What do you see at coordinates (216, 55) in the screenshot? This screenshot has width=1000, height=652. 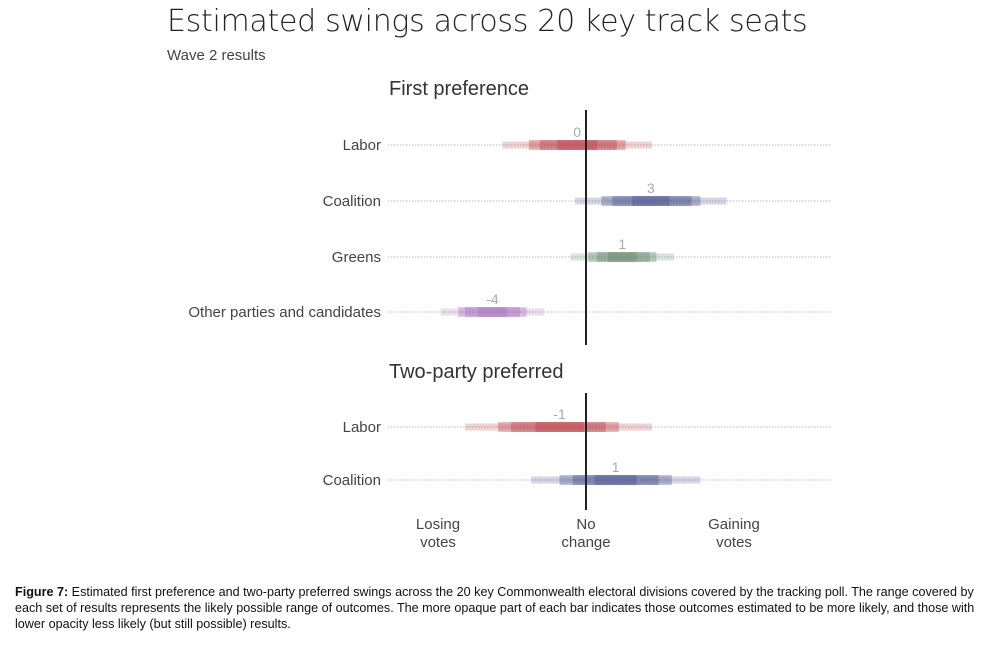 I see `chart-subtitle: Wave 2 results` at bounding box center [216, 55].